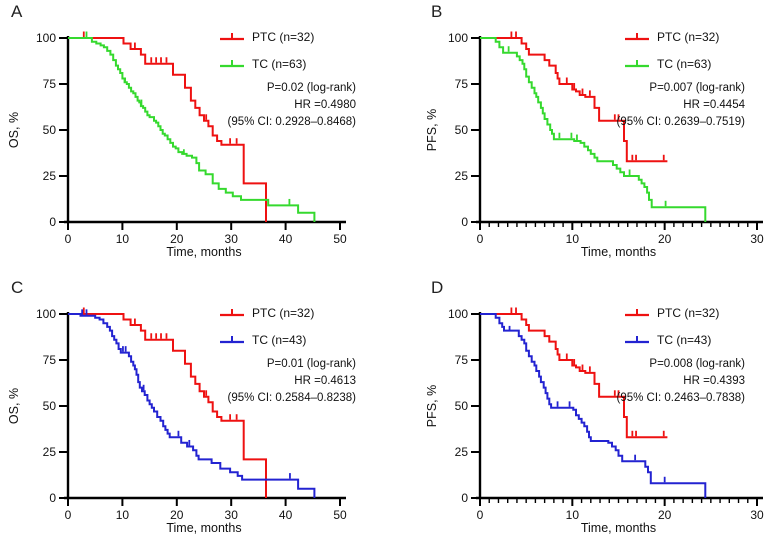 The height and width of the screenshot is (552, 775). I want to click on legend-item-tc: TC (n=63), so click(671, 64).